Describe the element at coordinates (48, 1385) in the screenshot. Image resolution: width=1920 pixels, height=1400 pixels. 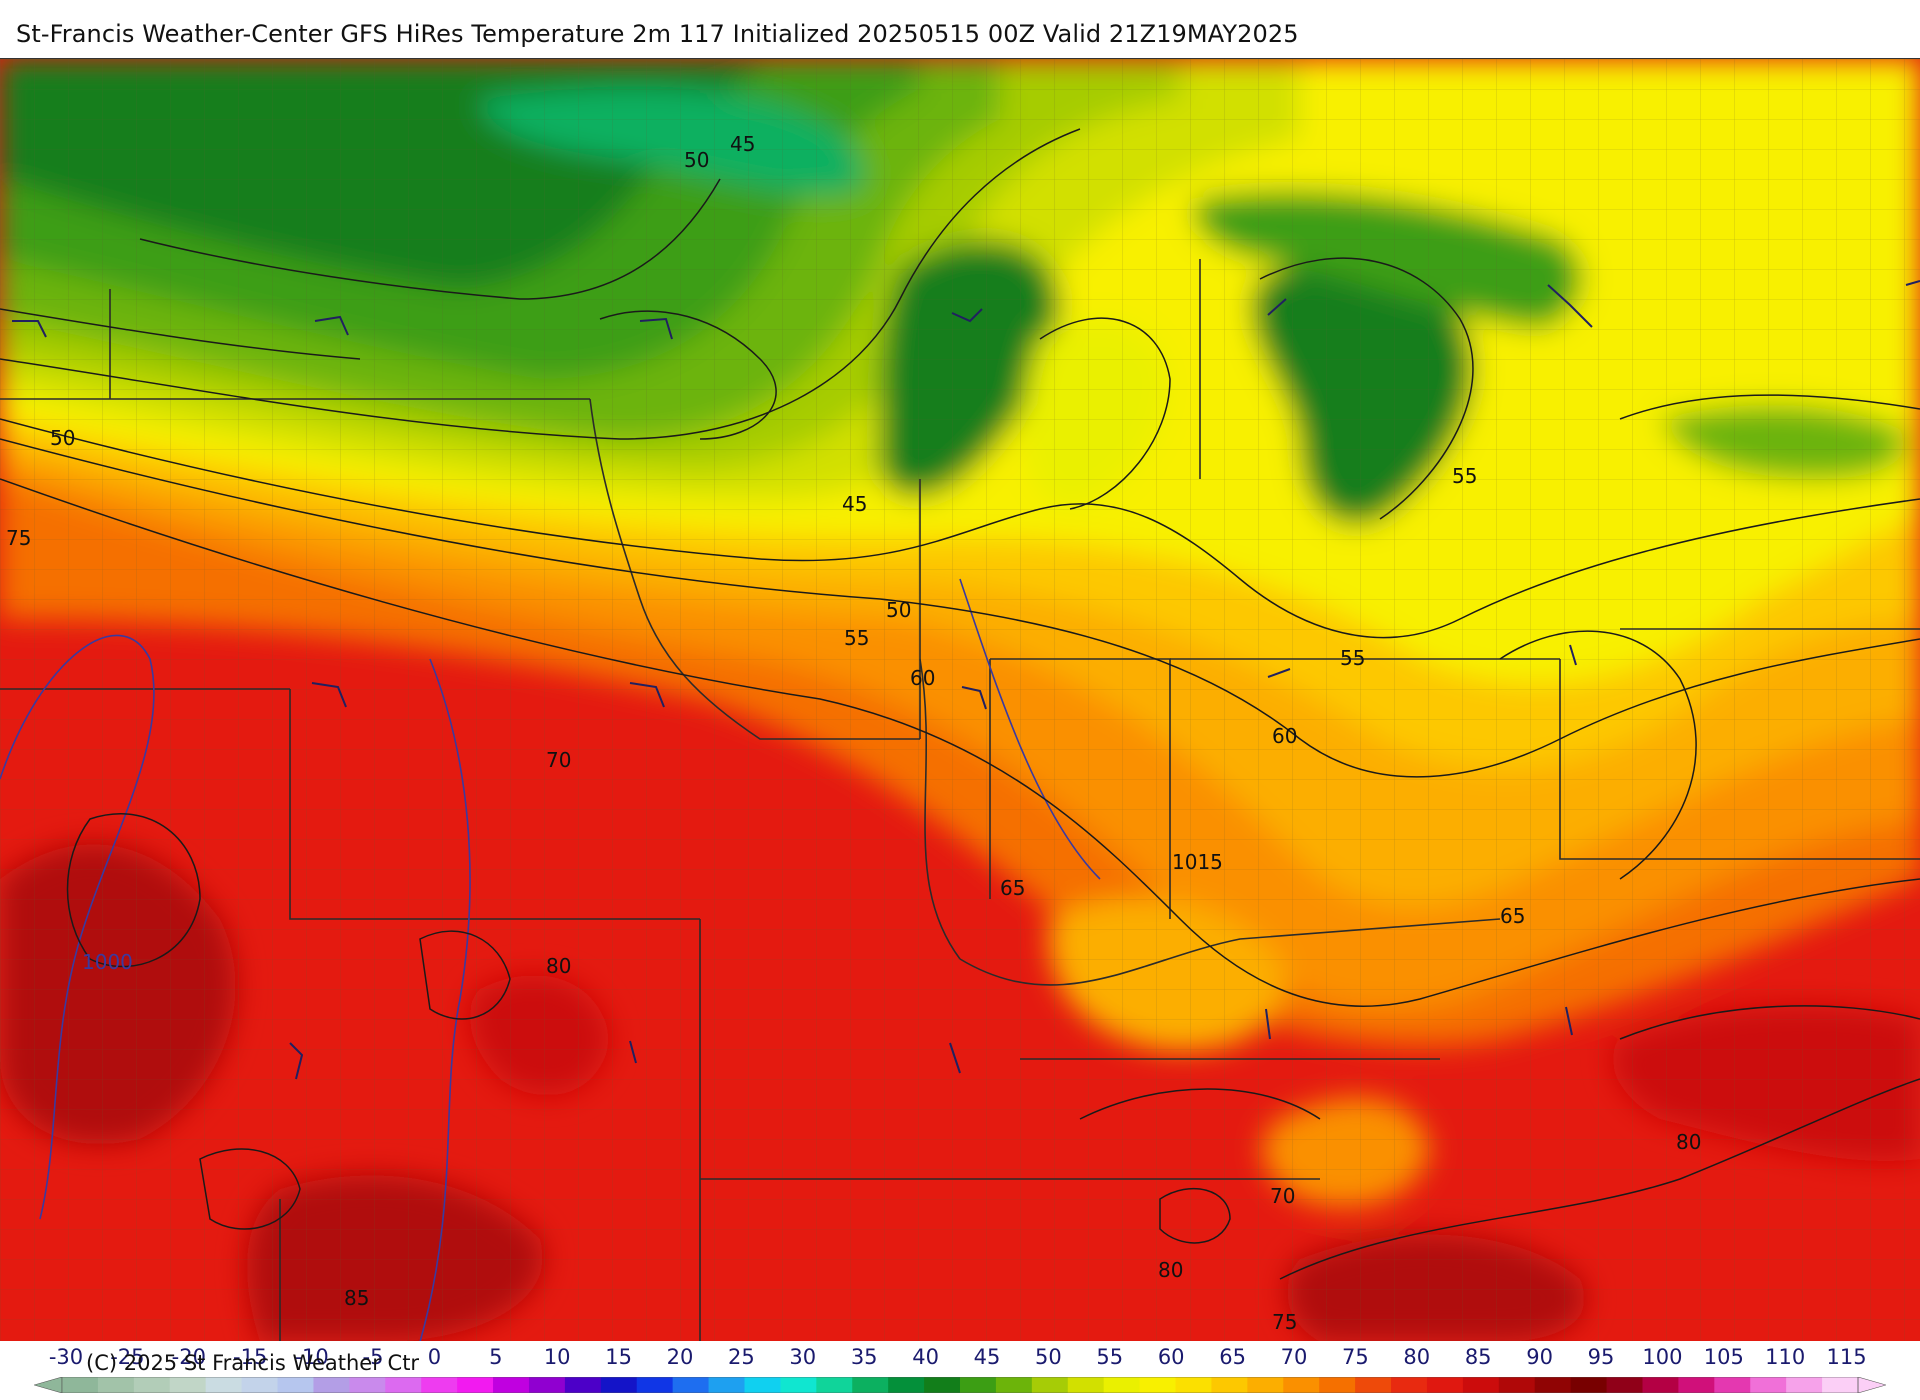
I see `colorbar-low-arrow` at that location.